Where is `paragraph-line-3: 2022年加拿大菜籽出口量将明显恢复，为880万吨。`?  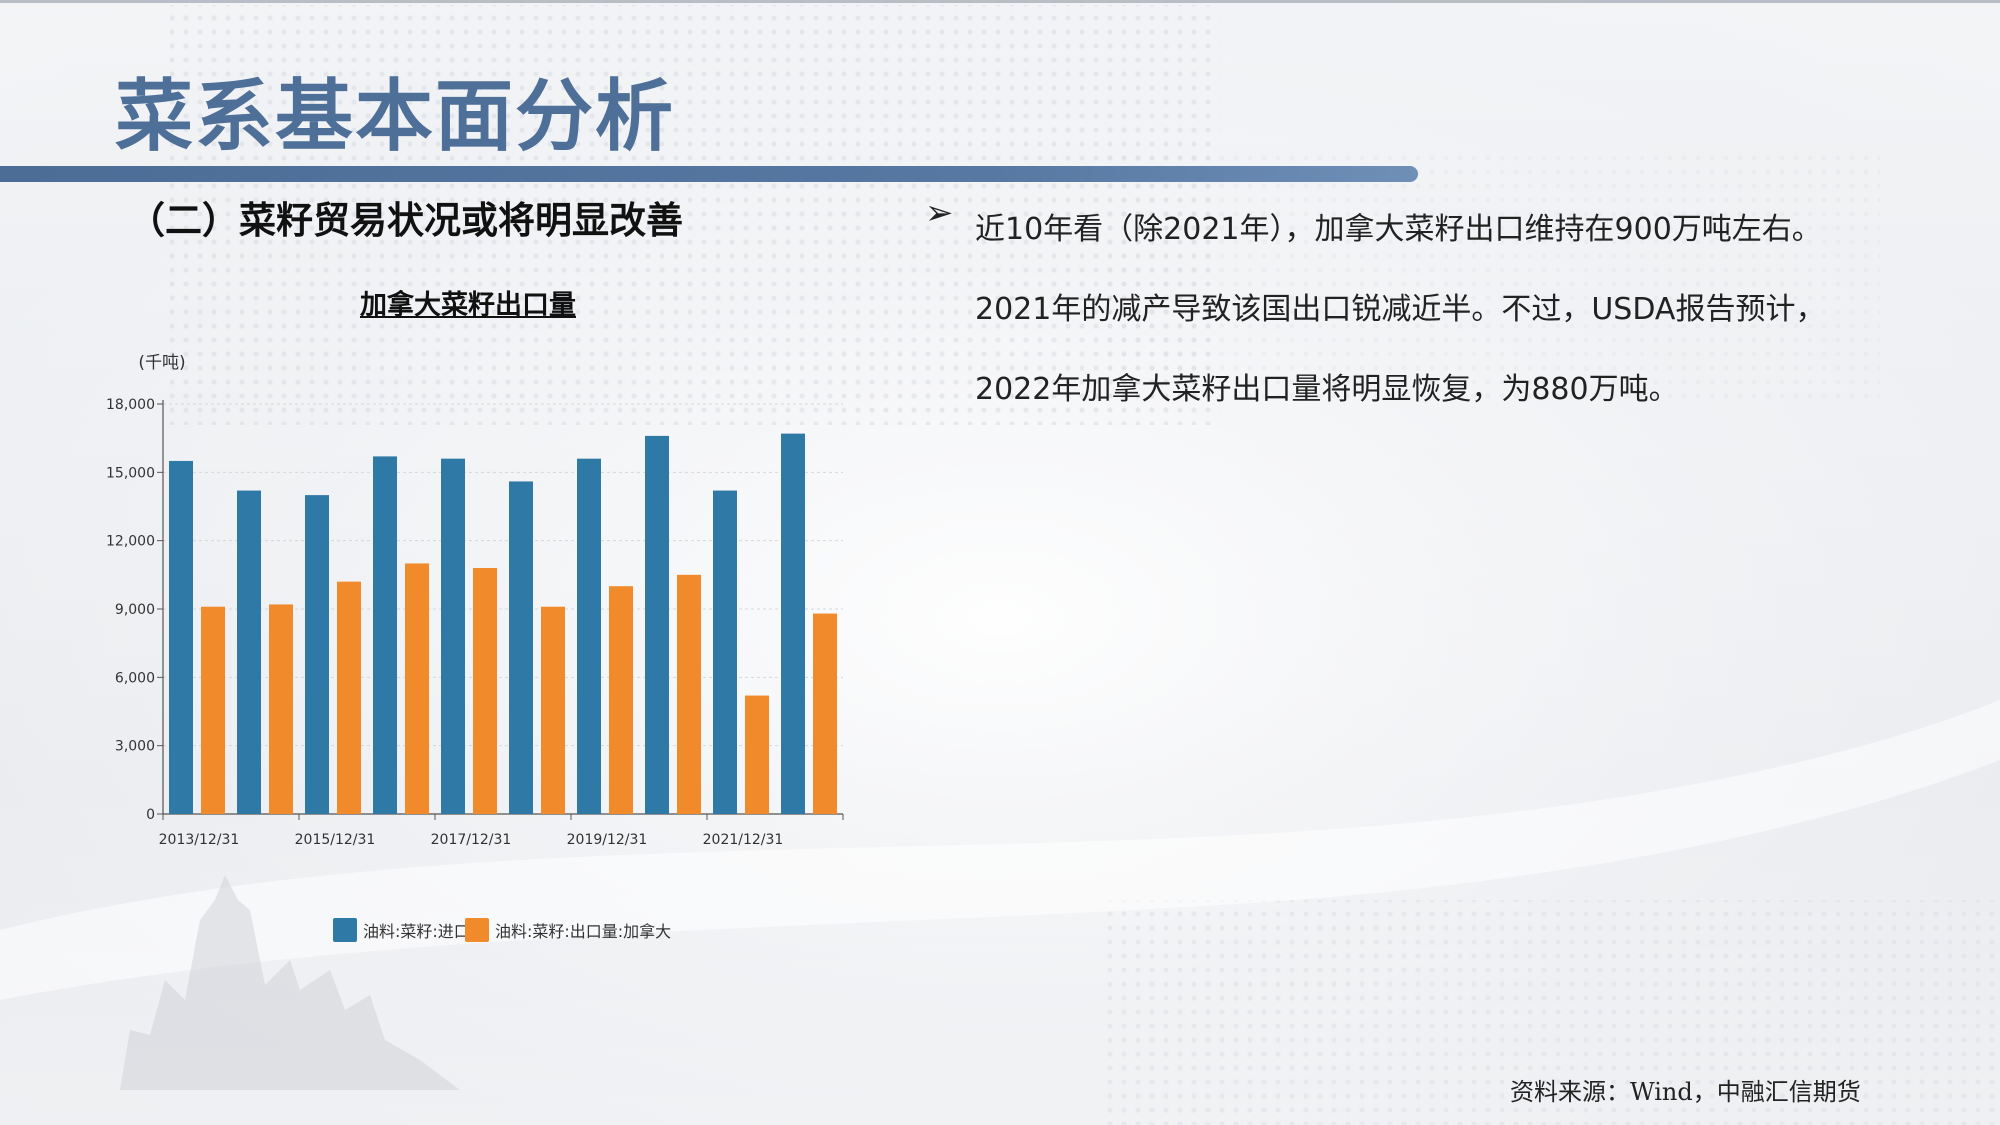 paragraph-line-3: 2022年加拿大菜籽出口量将明显恢复，为880万吨。 is located at coordinates (1327, 389).